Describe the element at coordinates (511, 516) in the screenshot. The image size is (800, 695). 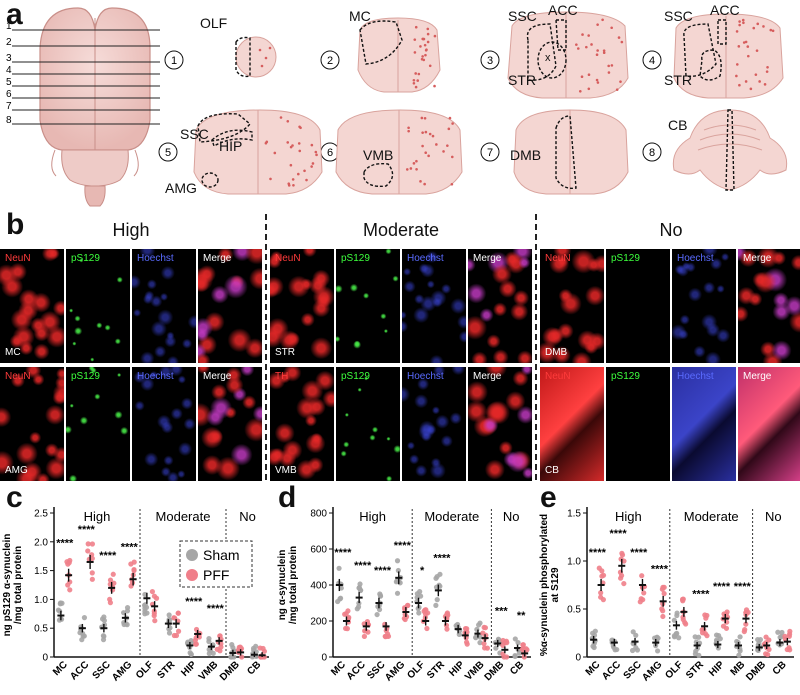
I see `group-header: No` at that location.